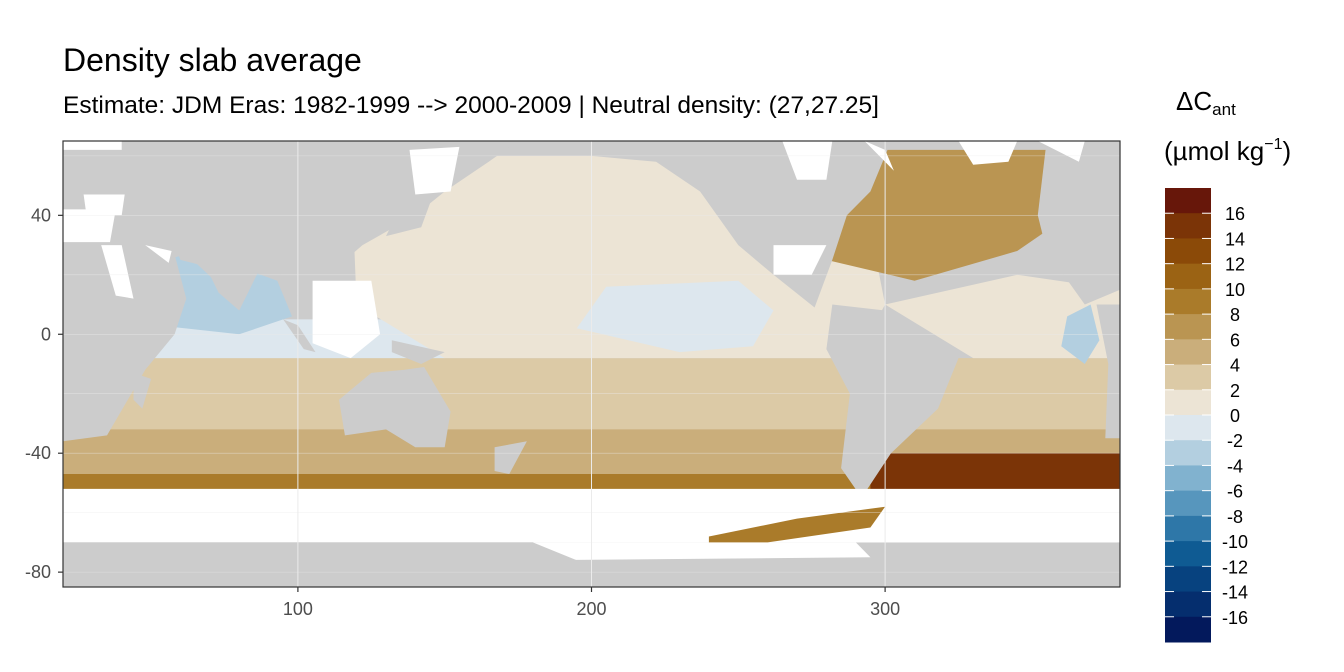 The height and width of the screenshot is (672, 1344). Describe the element at coordinates (1235, 542) in the screenshot. I see `legend-label: -10` at that location.